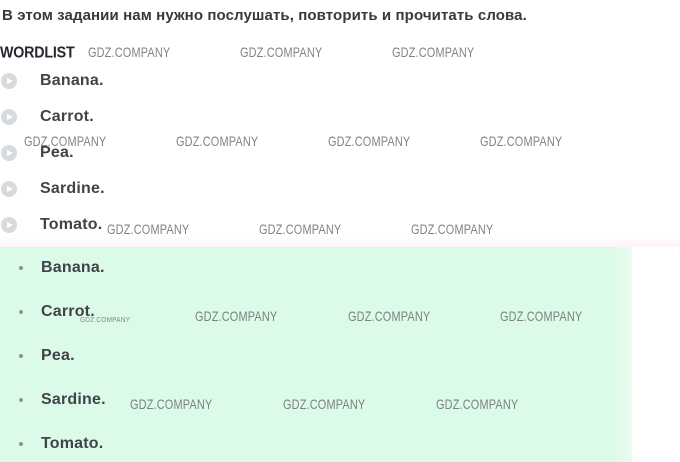 The height and width of the screenshot is (462, 680). What do you see at coordinates (37, 356) in the screenshot?
I see `reading-word-row: Pea.` at bounding box center [37, 356].